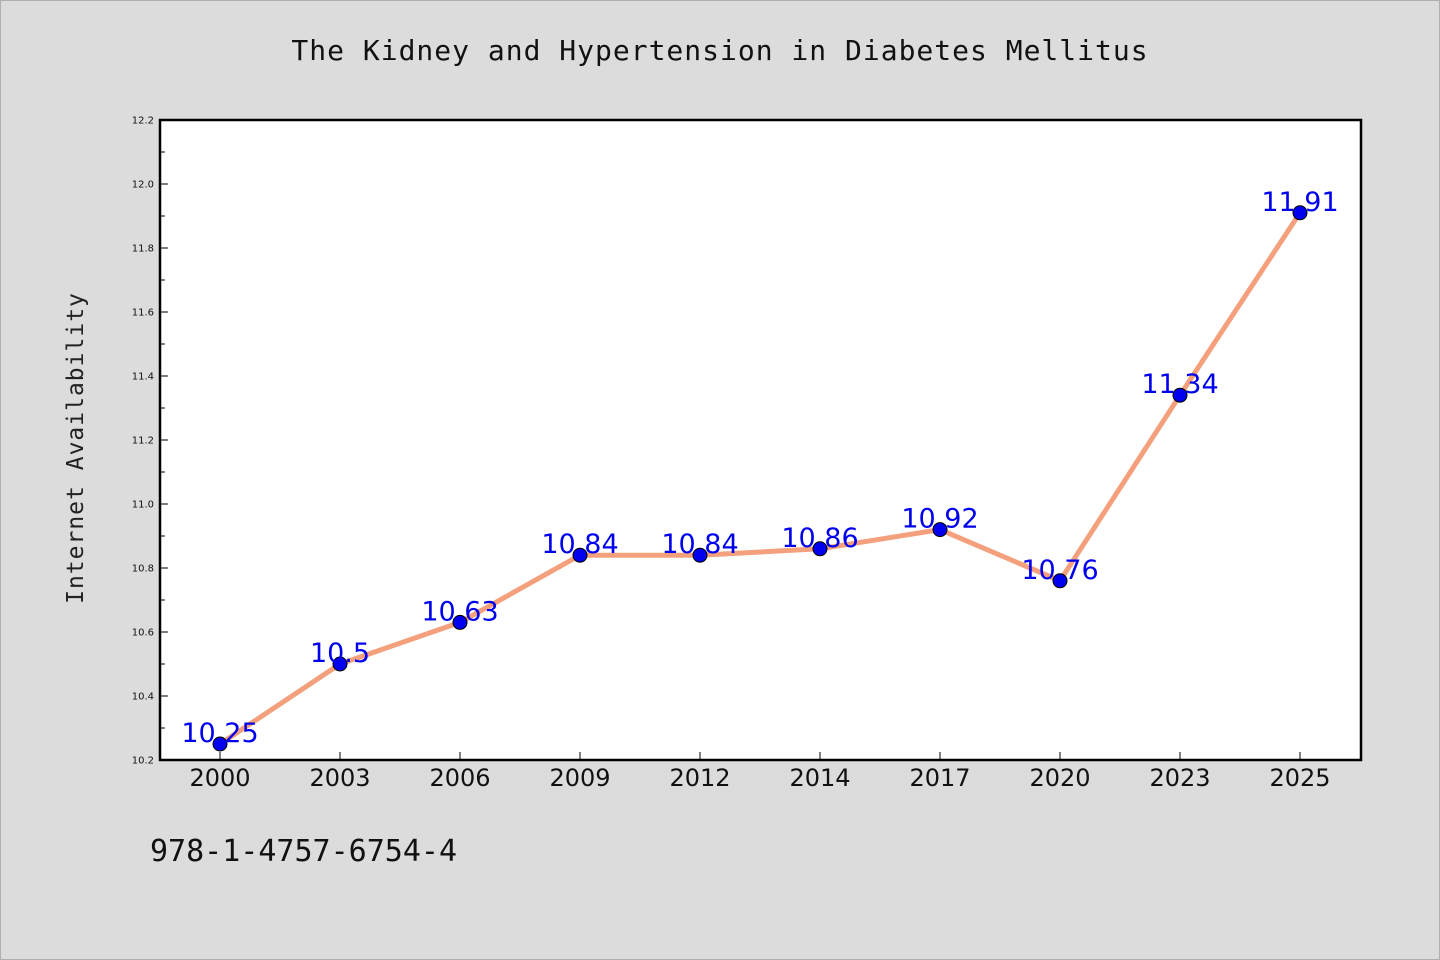 This screenshot has width=1440, height=960. What do you see at coordinates (819, 538) in the screenshot?
I see `data-label: 10.86` at bounding box center [819, 538].